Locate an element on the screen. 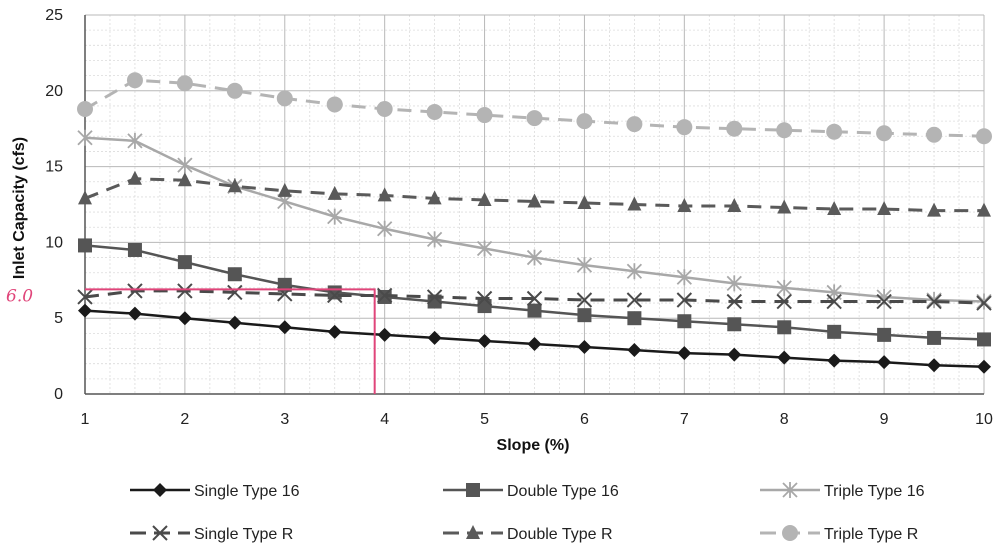  y-tick-label: 0 is located at coordinates (58, 394).